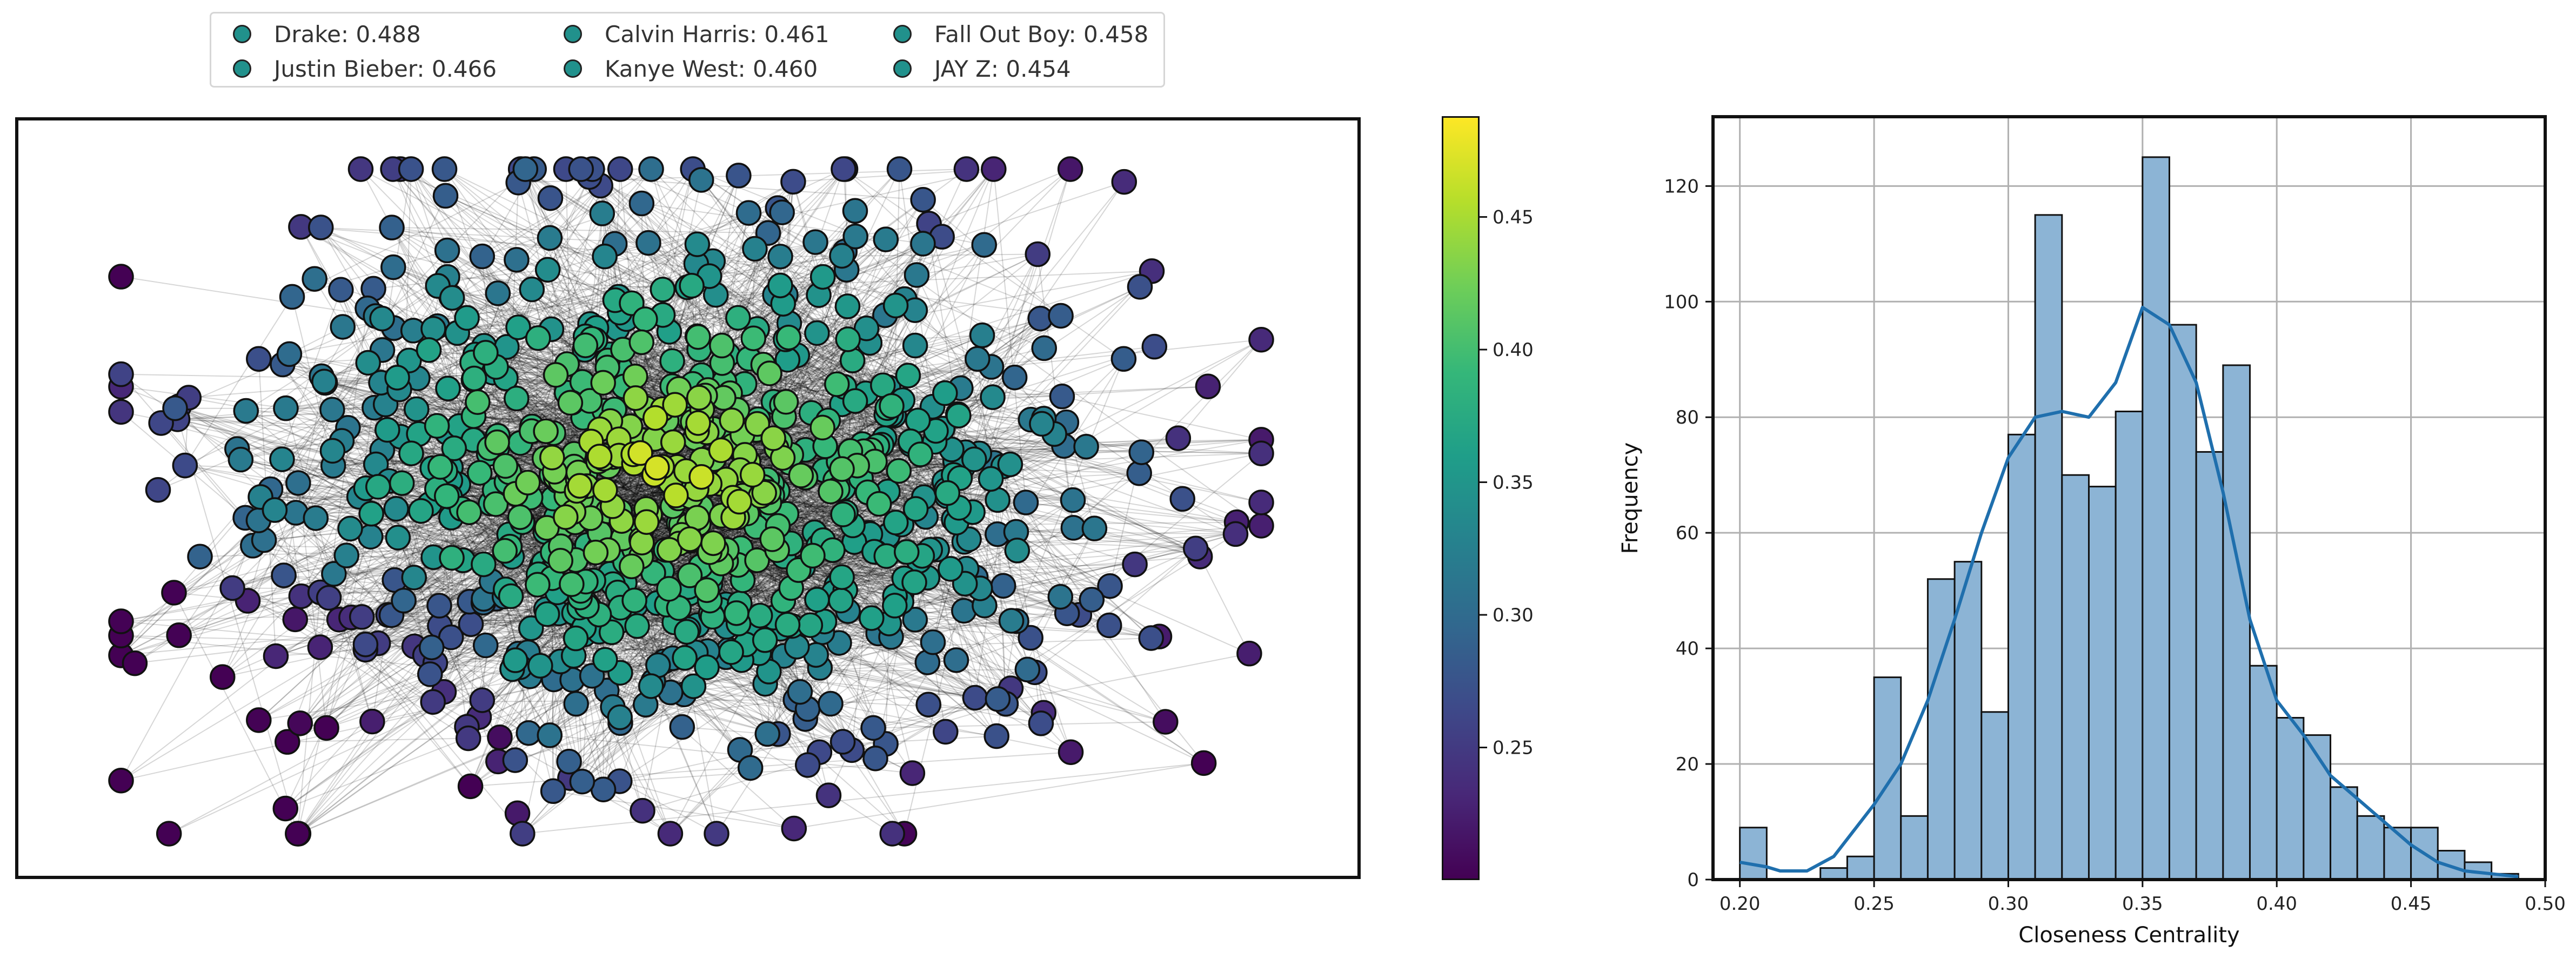 The image size is (2576, 959). What do you see at coordinates (2142, 904) in the screenshot?
I see `x-tick-label: 0.35` at bounding box center [2142, 904].